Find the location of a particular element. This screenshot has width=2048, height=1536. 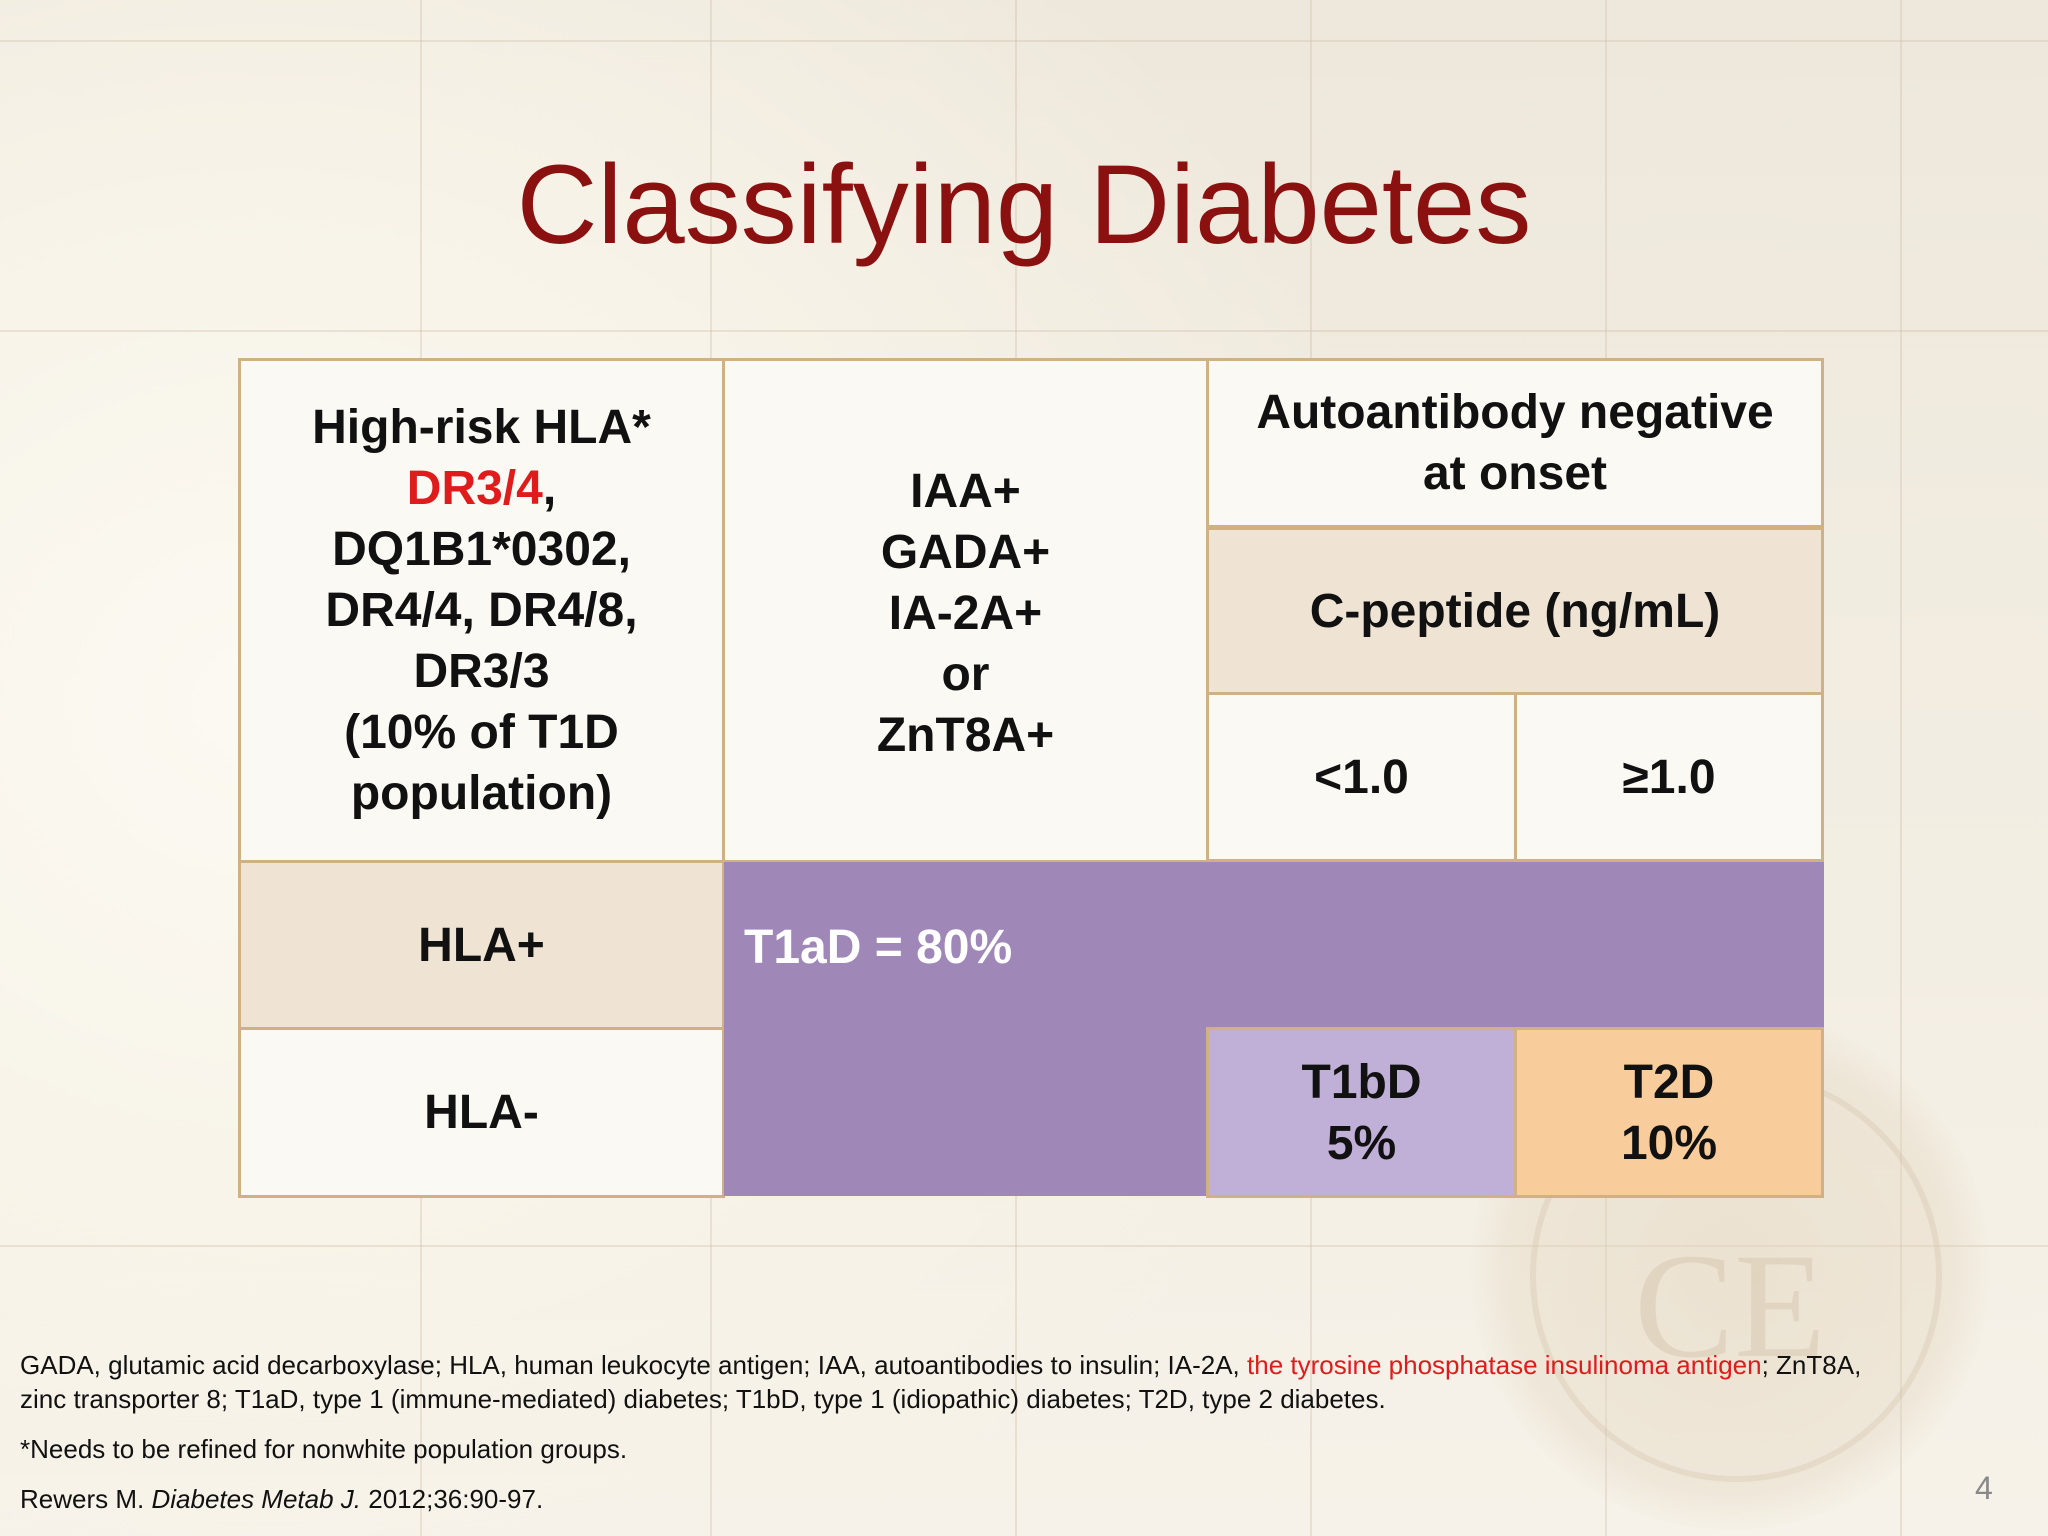

t2d-cell: T2D 10% is located at coordinates (1669, 1112).